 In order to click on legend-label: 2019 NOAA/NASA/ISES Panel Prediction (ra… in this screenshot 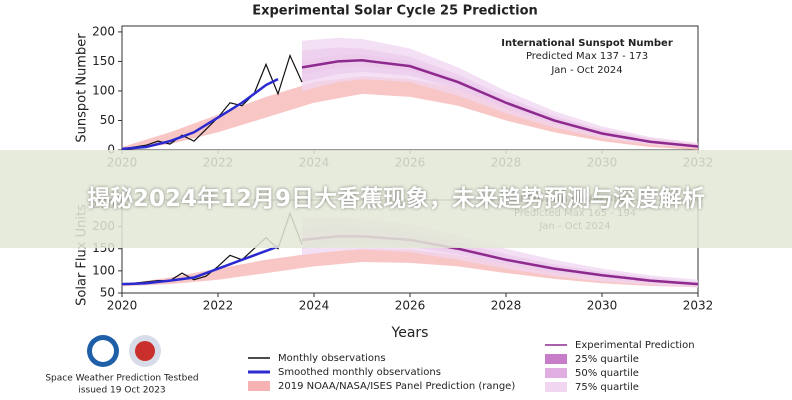, I will do `click(396, 386)`.